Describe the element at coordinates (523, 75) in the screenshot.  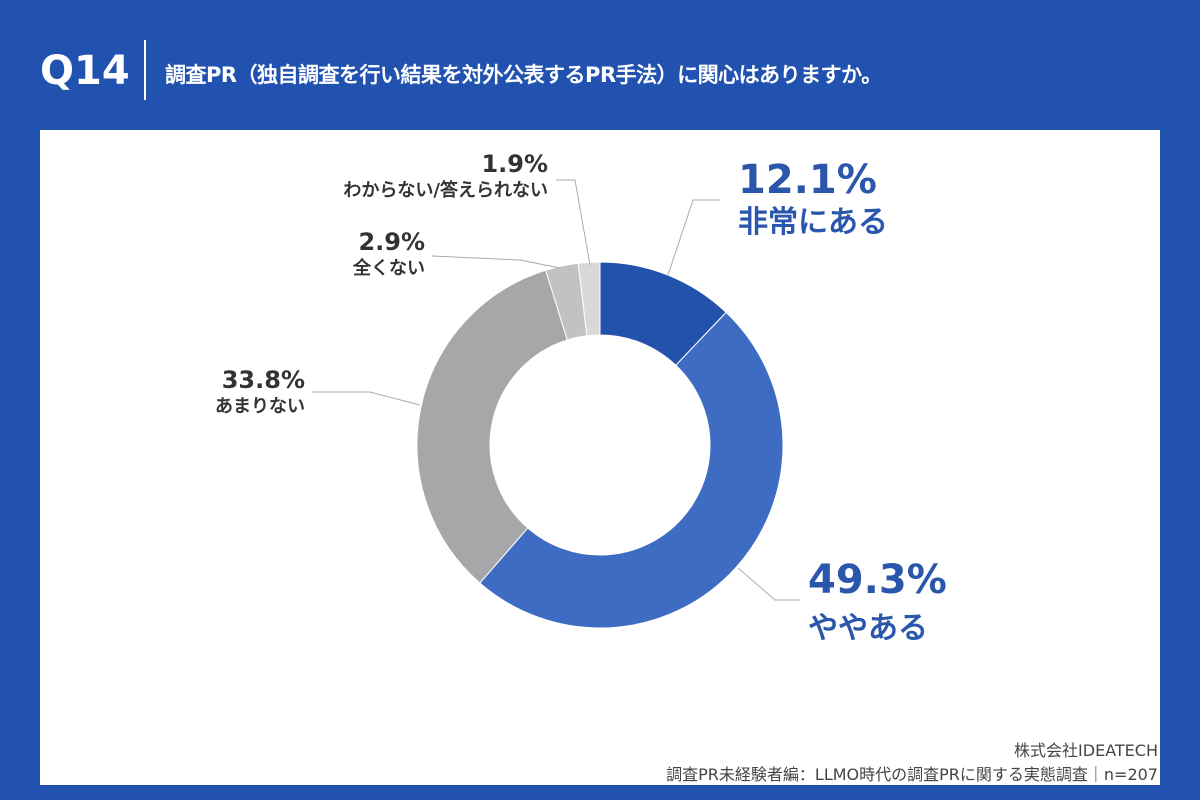
I see `question-title: 調査PR（独自調査を行い結果を対外公表するPR手法）に関心はありますか。` at that location.